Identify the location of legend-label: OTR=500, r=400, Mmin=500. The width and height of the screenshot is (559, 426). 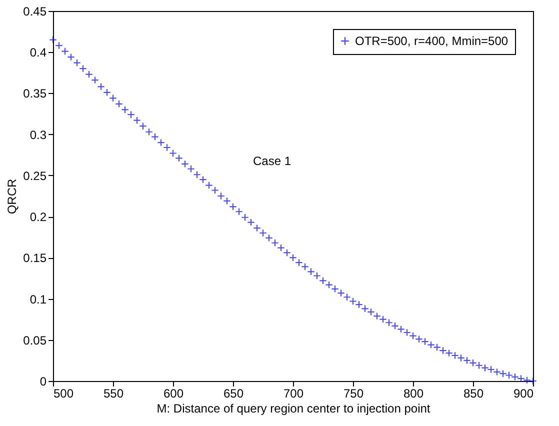
(431, 41).